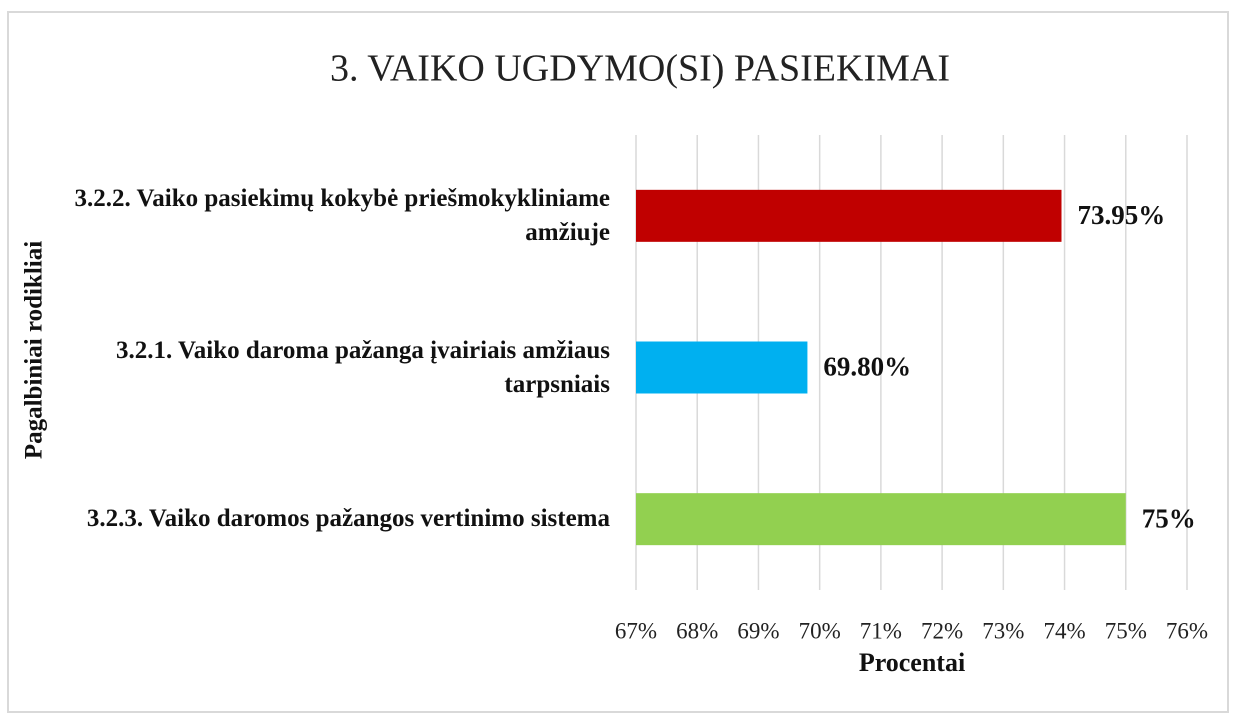 The image size is (1234, 716). I want to click on x-tick-label: 76%, so click(1187, 630).